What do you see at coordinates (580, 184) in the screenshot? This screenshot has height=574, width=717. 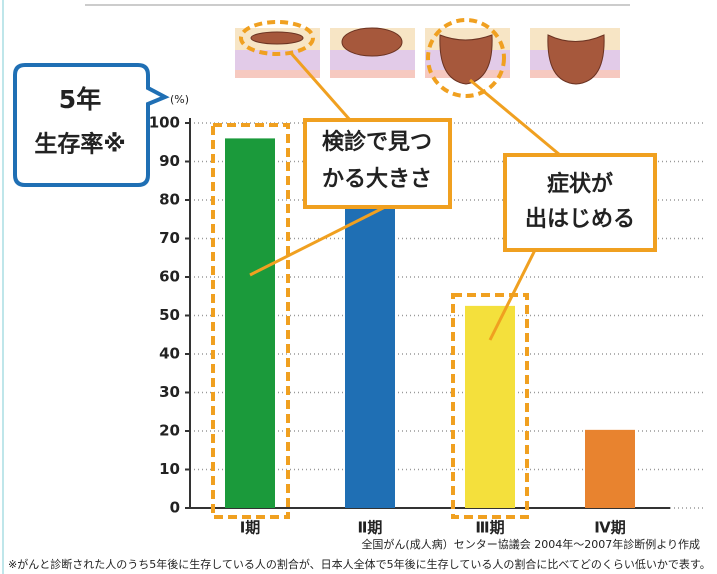 I see `annotation-text: 症状が` at bounding box center [580, 184].